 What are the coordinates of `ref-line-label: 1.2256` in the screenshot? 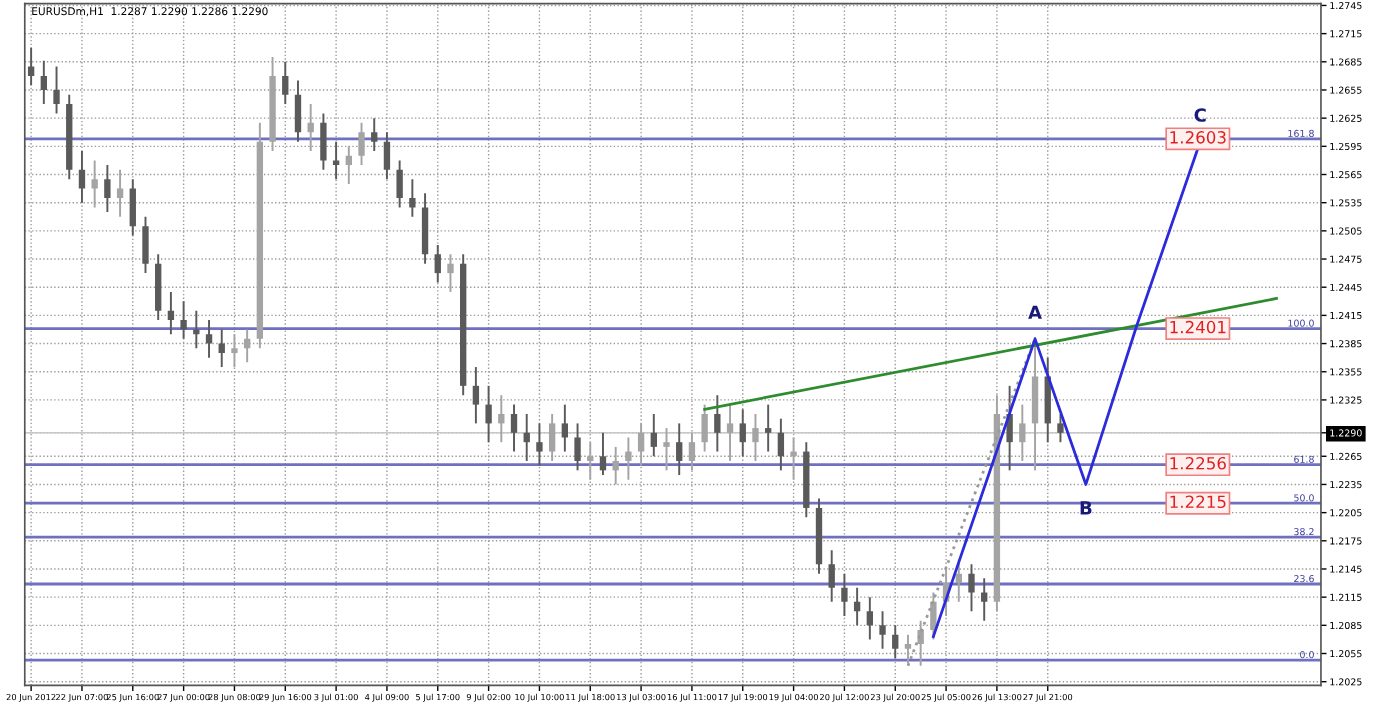 It's located at (1198, 463).